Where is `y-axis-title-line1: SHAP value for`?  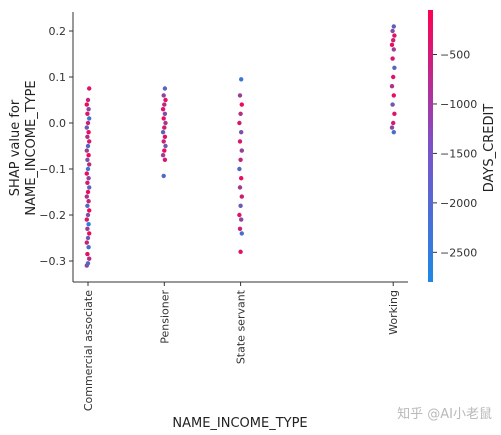
y-axis-title-line1: SHAP value for is located at coordinates (15, 147).